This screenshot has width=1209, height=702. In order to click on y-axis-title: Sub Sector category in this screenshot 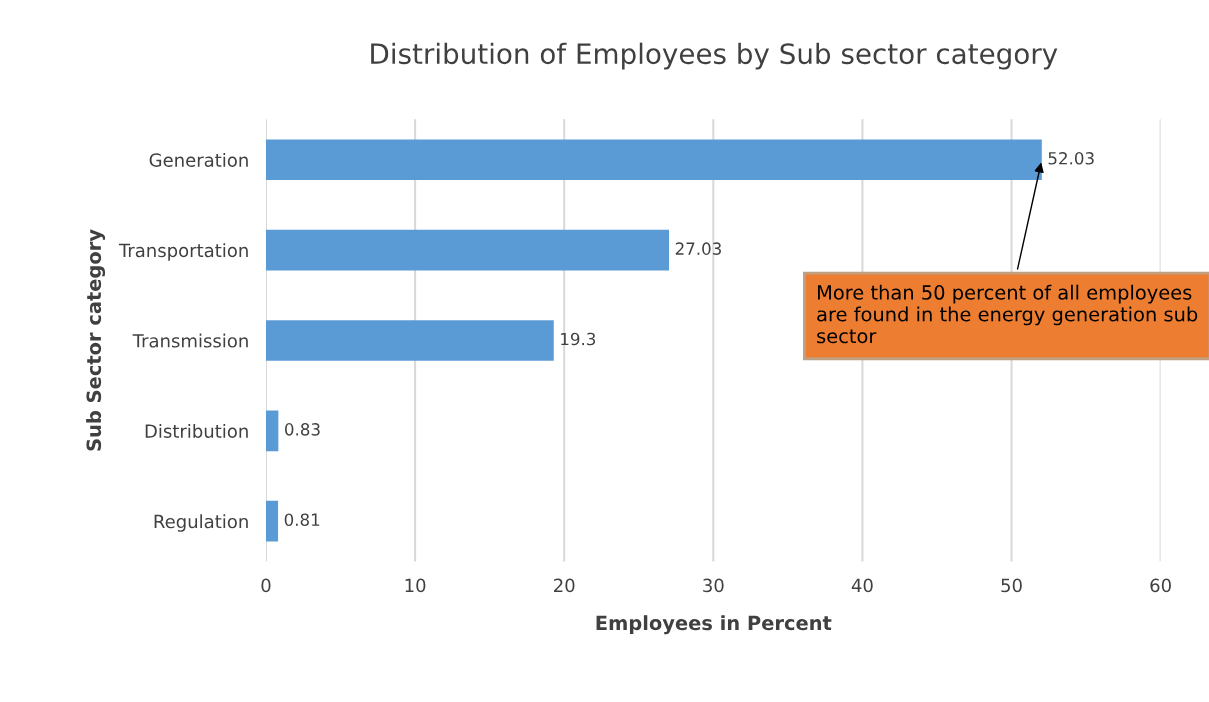, I will do `click(96, 340)`.